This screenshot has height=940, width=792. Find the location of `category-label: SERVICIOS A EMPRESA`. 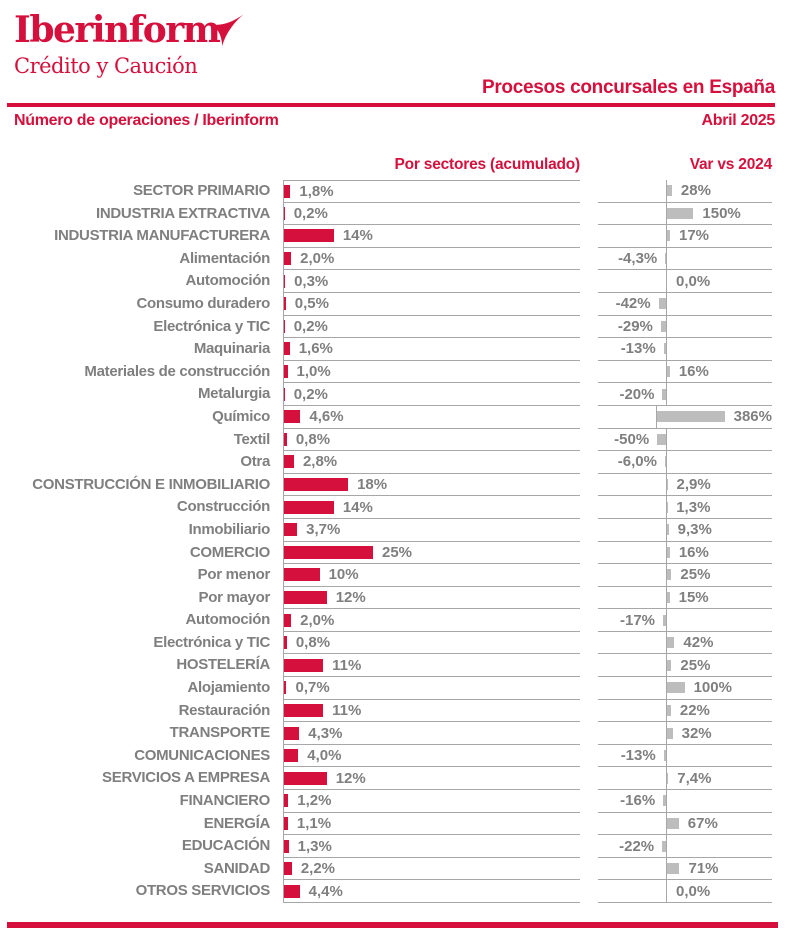

category-label: SERVICIOS A EMPRESA is located at coordinates (186, 778).